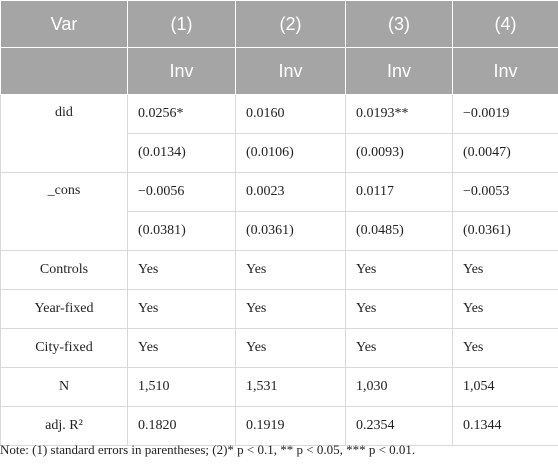 The image size is (558, 467). Describe the element at coordinates (290, 387) in the screenshot. I see `table-cell: 1,531` at that location.